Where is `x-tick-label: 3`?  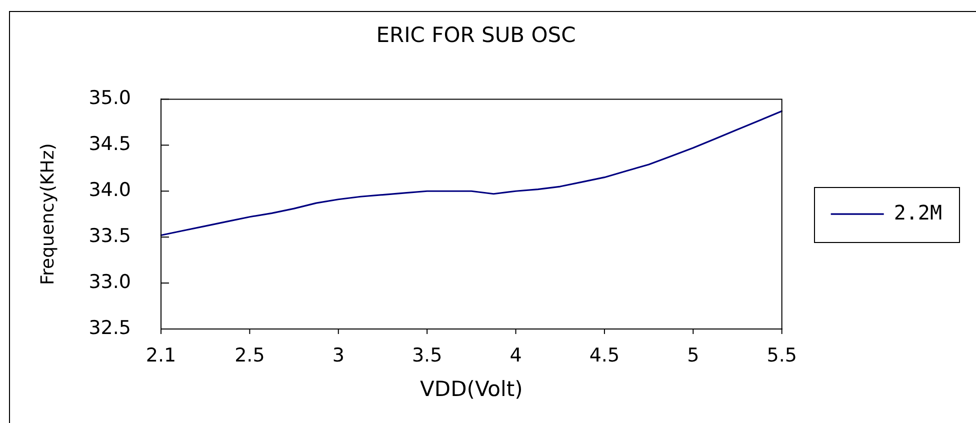 x-tick-label: 3 is located at coordinates (338, 355).